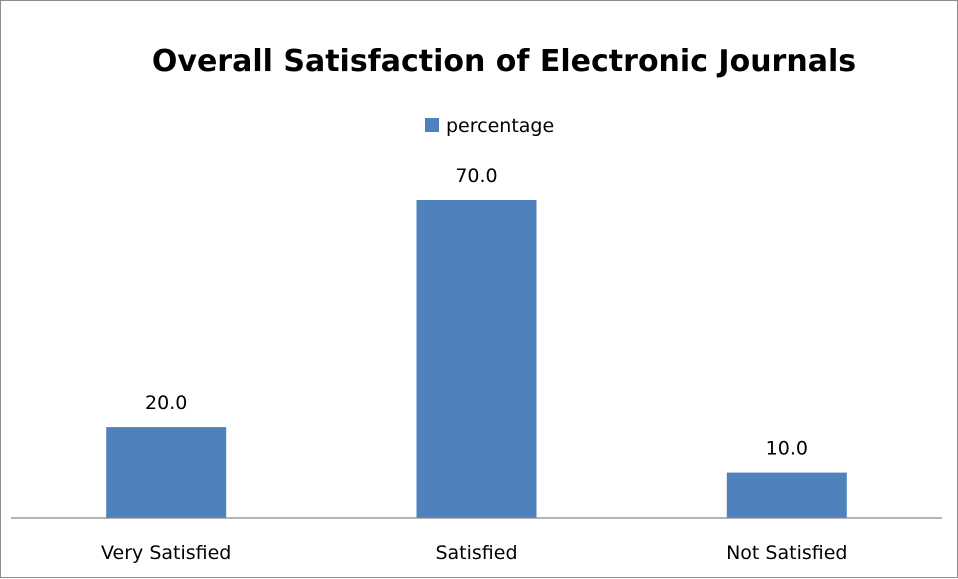 Image resolution: width=958 pixels, height=579 pixels. I want to click on bar-satisfied, so click(476, 359).